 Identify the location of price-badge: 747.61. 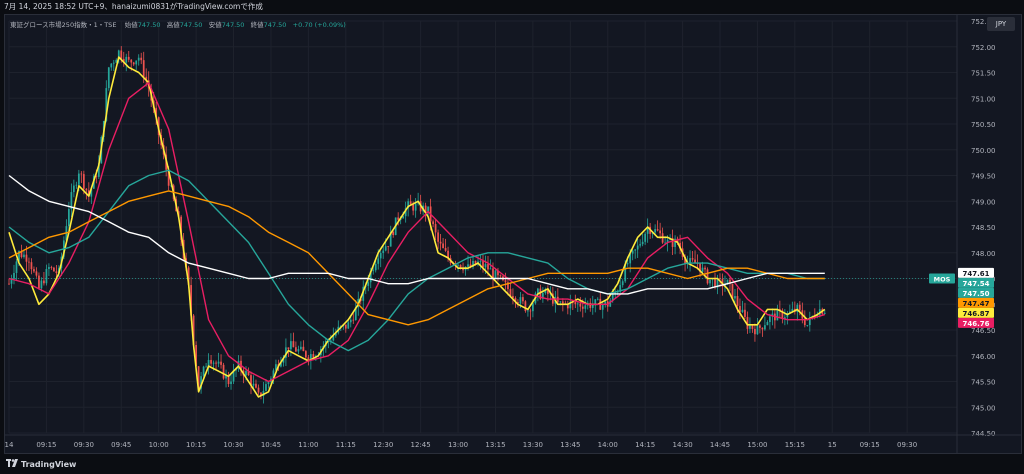
(975, 274).